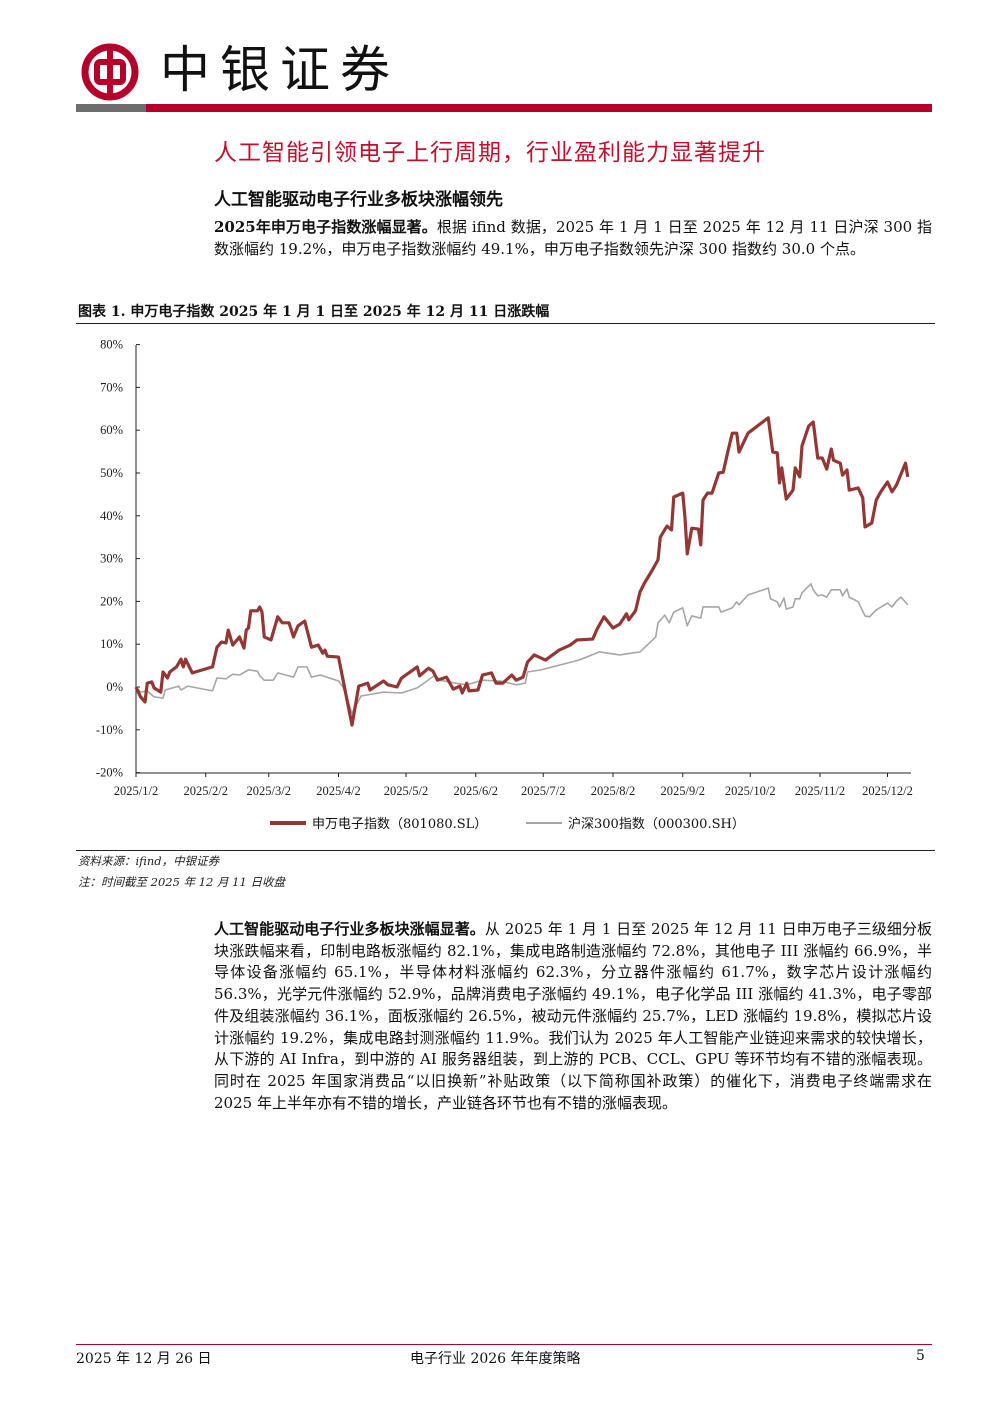 This screenshot has width=992, height=1403. I want to click on brand-logo-icon, so click(110, 72).